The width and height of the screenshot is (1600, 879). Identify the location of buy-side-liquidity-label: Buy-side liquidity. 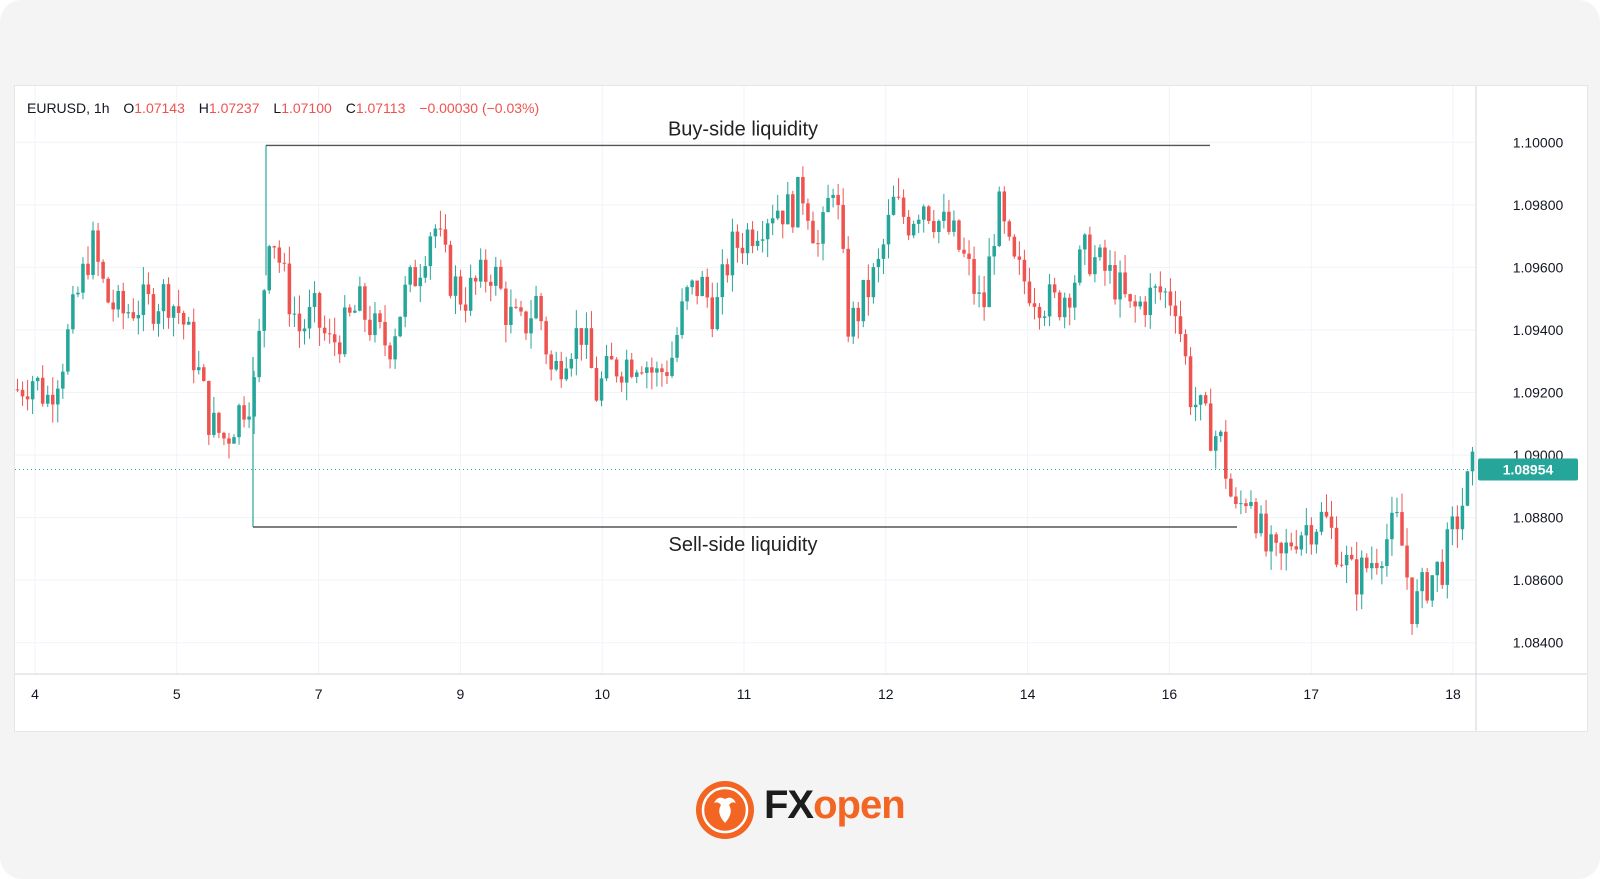
(743, 129).